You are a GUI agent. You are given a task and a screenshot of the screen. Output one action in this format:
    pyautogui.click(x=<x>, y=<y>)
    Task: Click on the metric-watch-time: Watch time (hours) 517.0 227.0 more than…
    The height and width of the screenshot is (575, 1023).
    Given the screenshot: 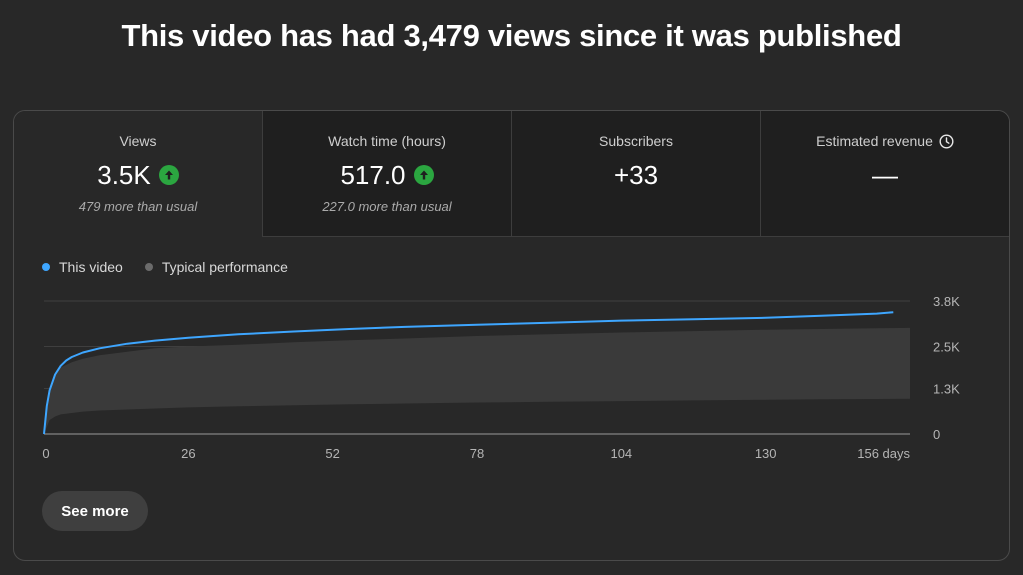 What is the action you would take?
    pyautogui.click(x=386, y=174)
    